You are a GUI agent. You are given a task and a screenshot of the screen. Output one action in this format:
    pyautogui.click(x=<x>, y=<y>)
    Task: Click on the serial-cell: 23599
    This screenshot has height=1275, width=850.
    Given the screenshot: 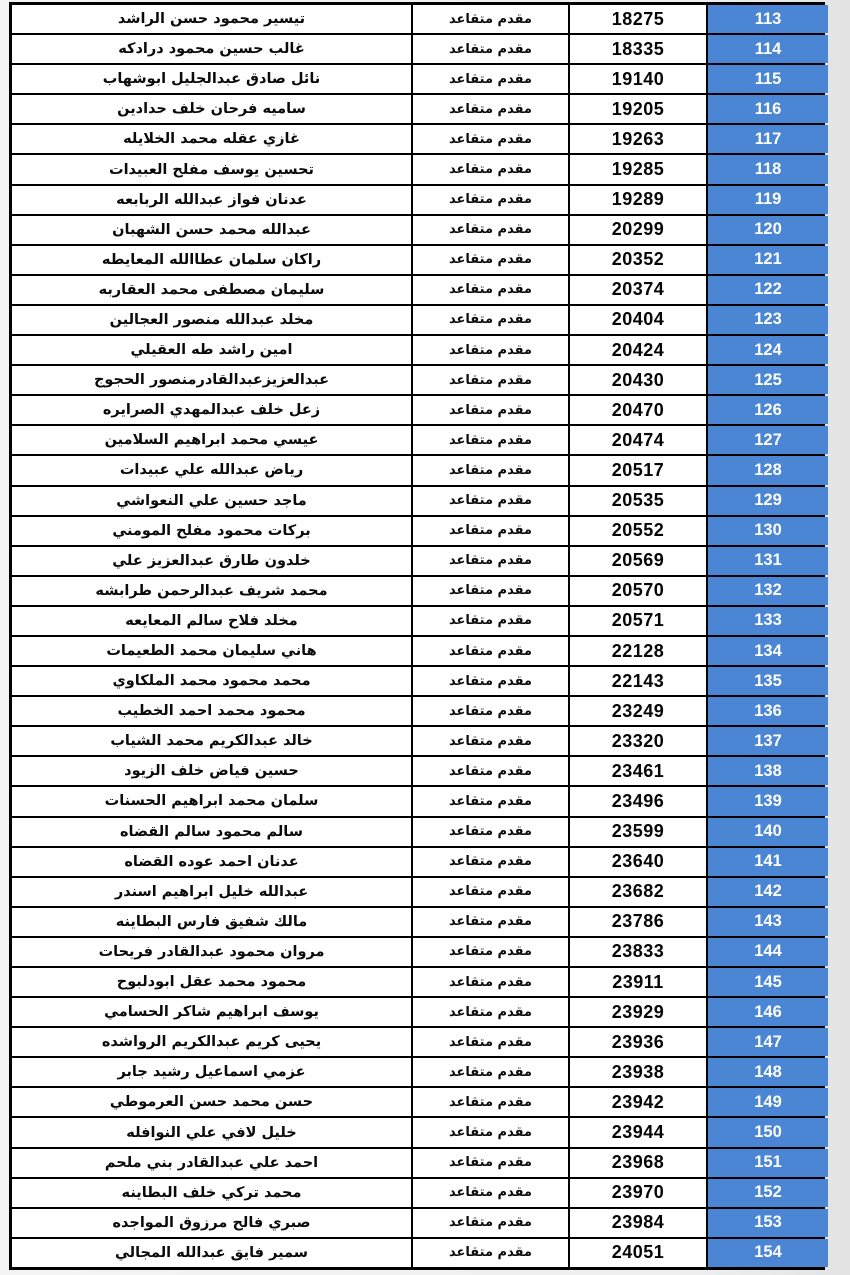 What is the action you would take?
    pyautogui.click(x=638, y=831)
    